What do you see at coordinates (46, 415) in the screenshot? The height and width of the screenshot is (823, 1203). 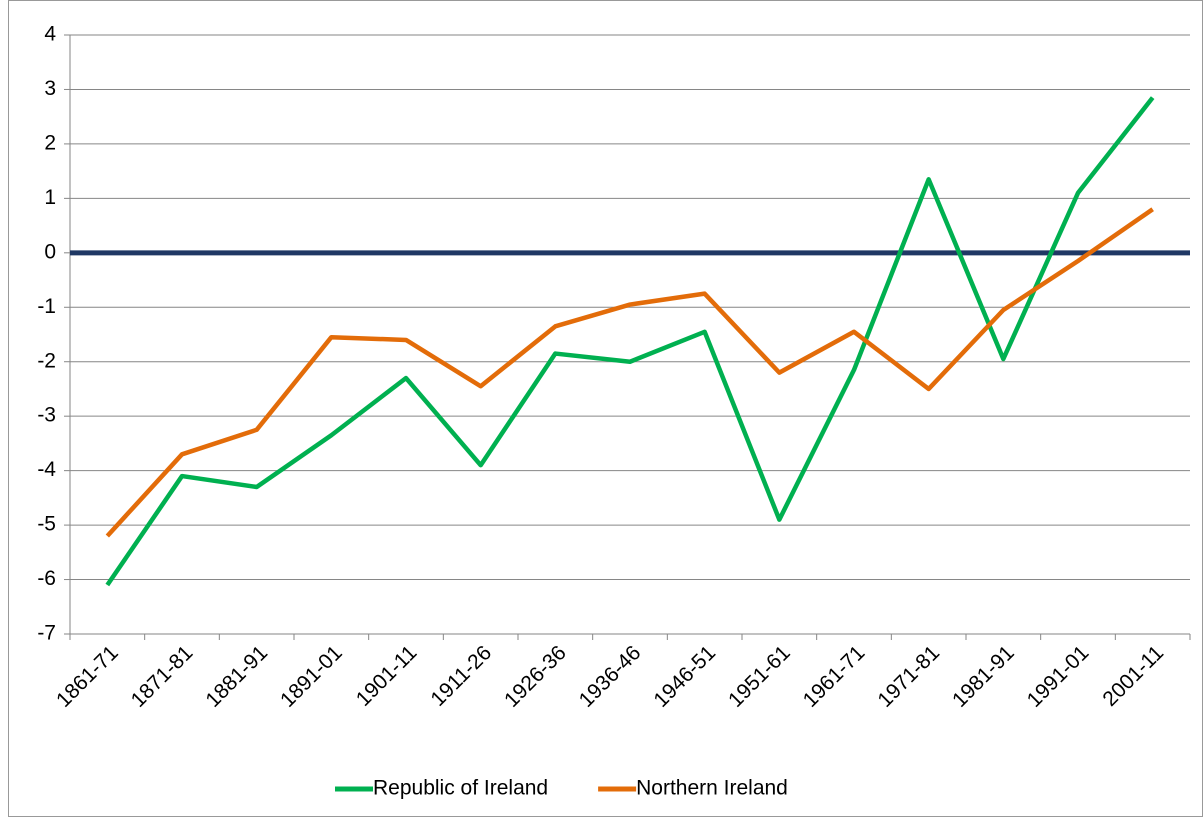 I see `y-tick-label: -3` at bounding box center [46, 415].